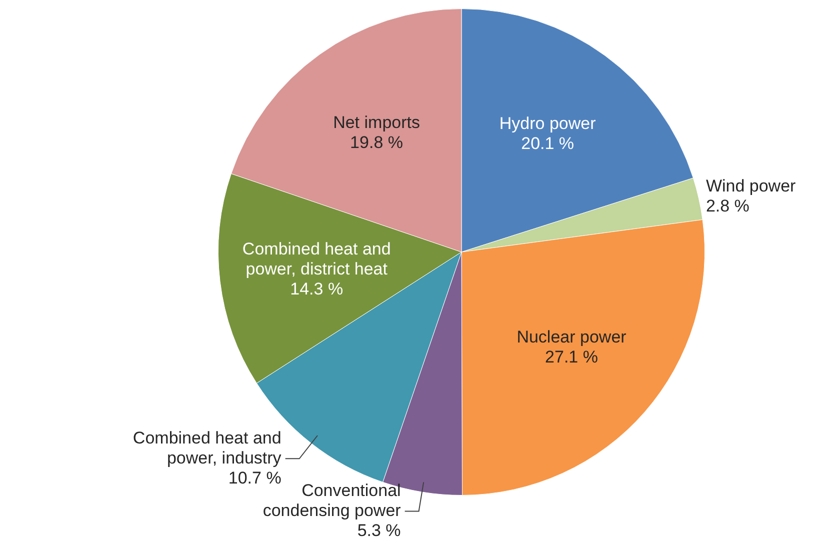 The image size is (813, 547). What do you see at coordinates (317, 288) in the screenshot?
I see `data-label: 14.3 %` at bounding box center [317, 288].